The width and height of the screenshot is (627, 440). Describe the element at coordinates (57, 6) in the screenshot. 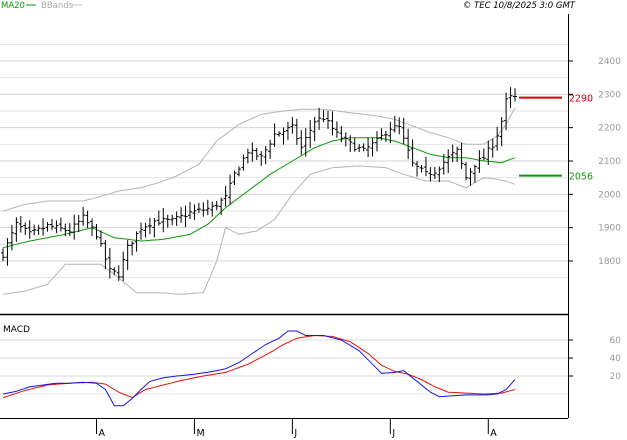

I see `legend-bbands-label: BBands` at that location.